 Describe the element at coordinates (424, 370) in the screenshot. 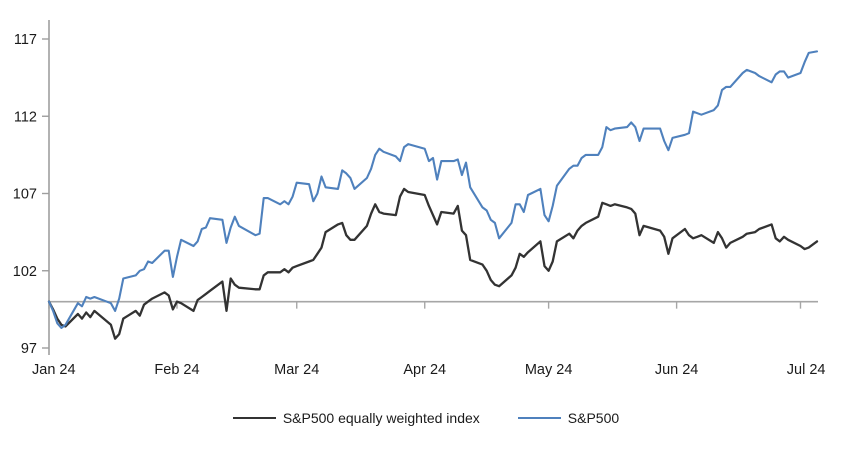

I see `x-tick-label: Apr 24` at that location.